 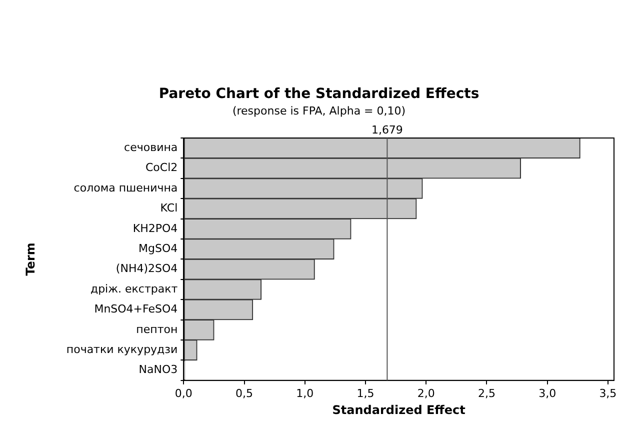 What do you see at coordinates (305, 393) in the screenshot?
I see `x-tick-label: 1,0` at bounding box center [305, 393].